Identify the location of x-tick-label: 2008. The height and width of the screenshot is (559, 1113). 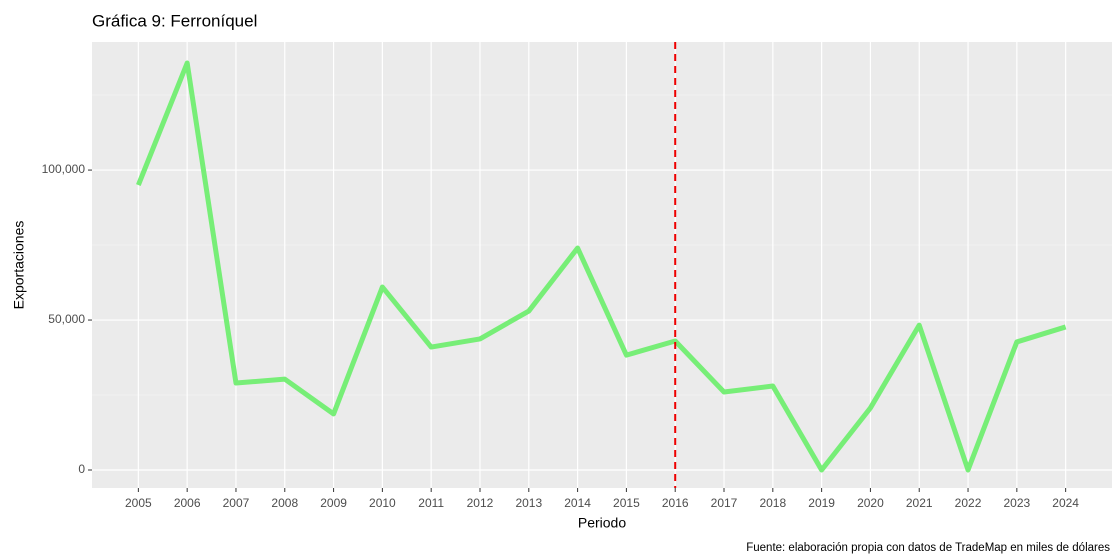
(284, 503).